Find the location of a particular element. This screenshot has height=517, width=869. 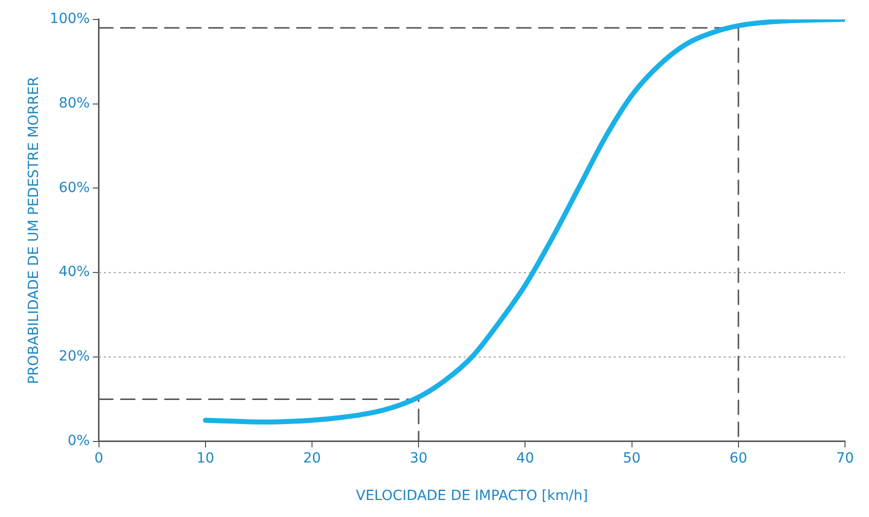

x-tick-label: 0 is located at coordinates (99, 458).